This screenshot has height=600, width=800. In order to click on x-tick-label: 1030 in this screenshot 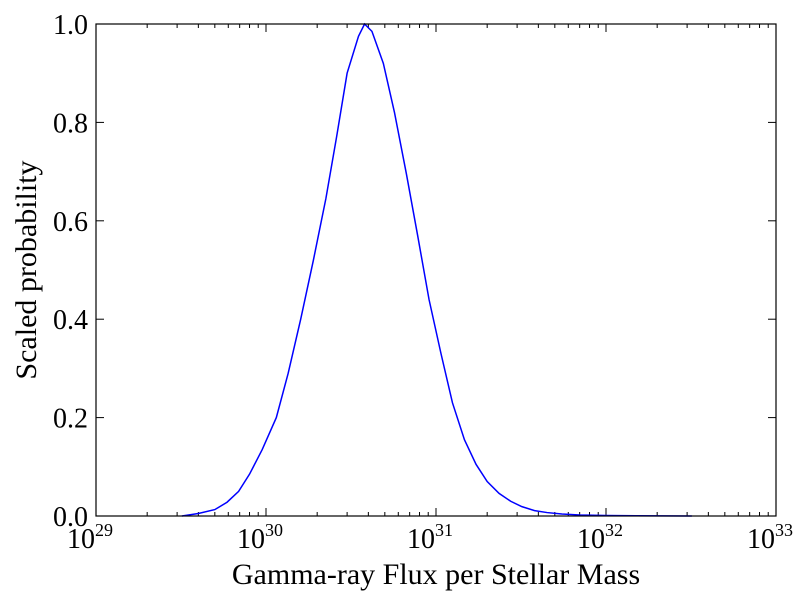, I will do `click(260, 537)`.